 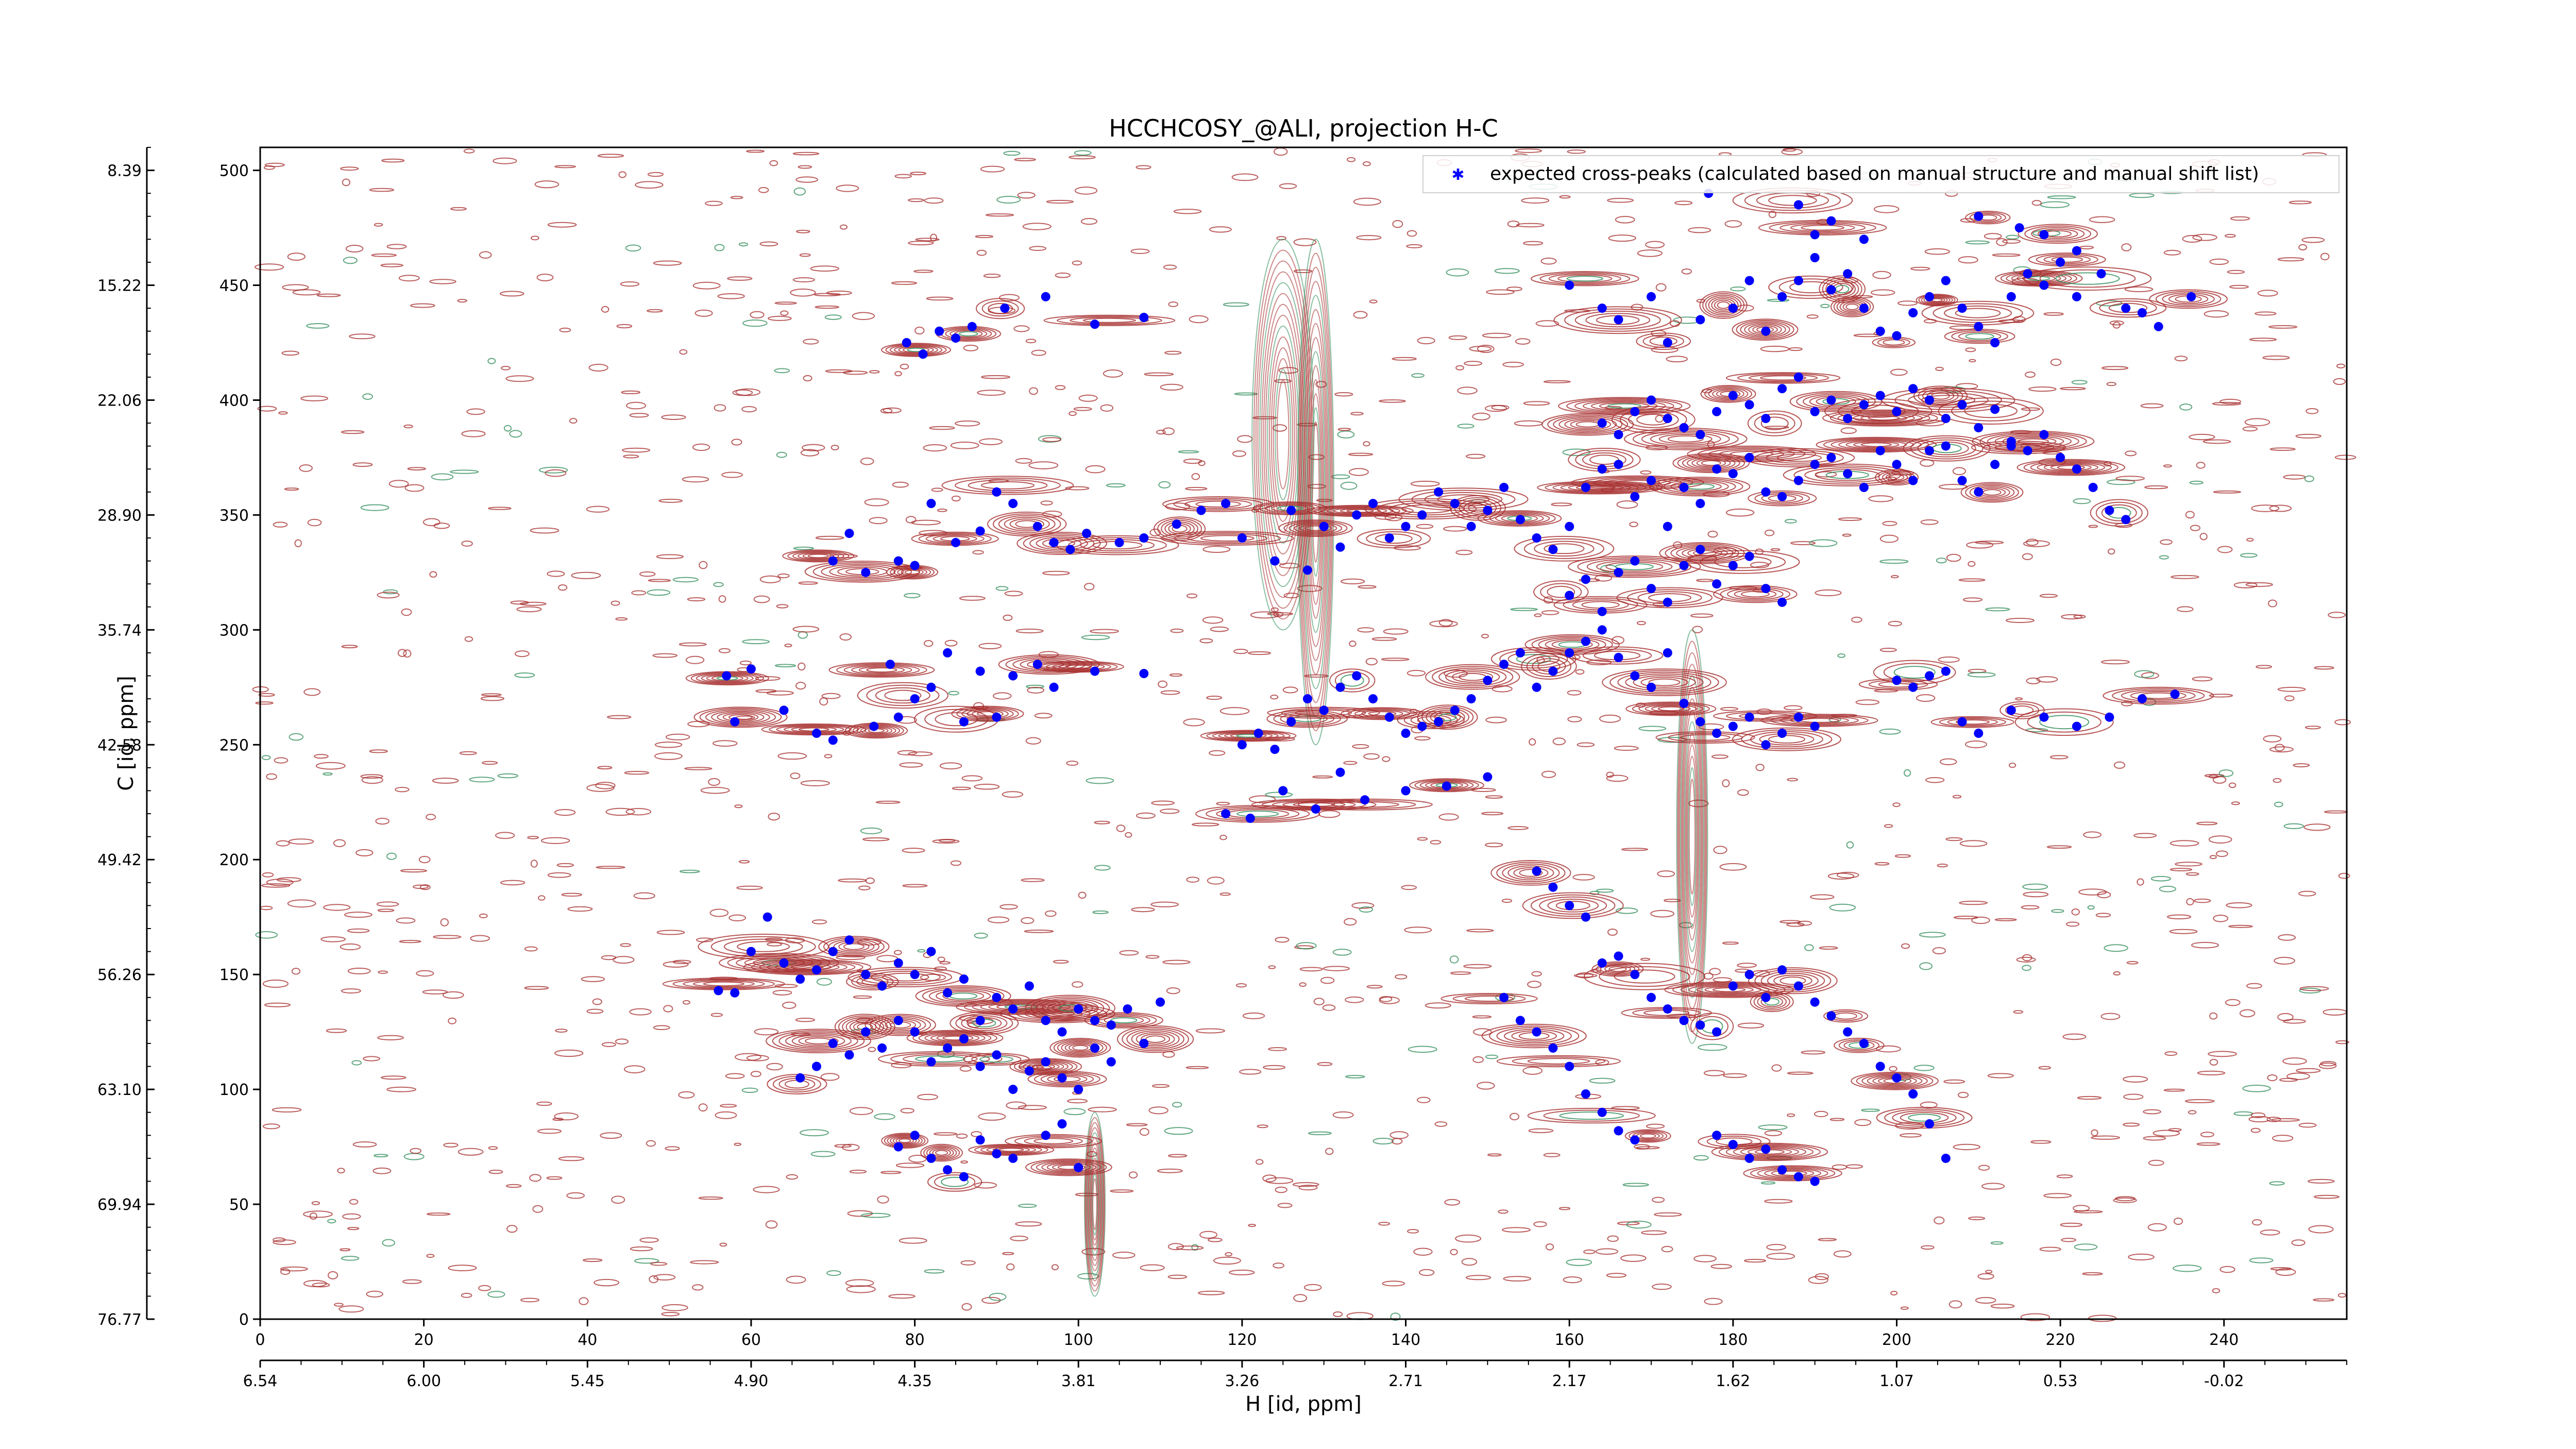 What do you see at coordinates (234, 860) in the screenshot?
I see `y-index-tick-label: 200` at bounding box center [234, 860].